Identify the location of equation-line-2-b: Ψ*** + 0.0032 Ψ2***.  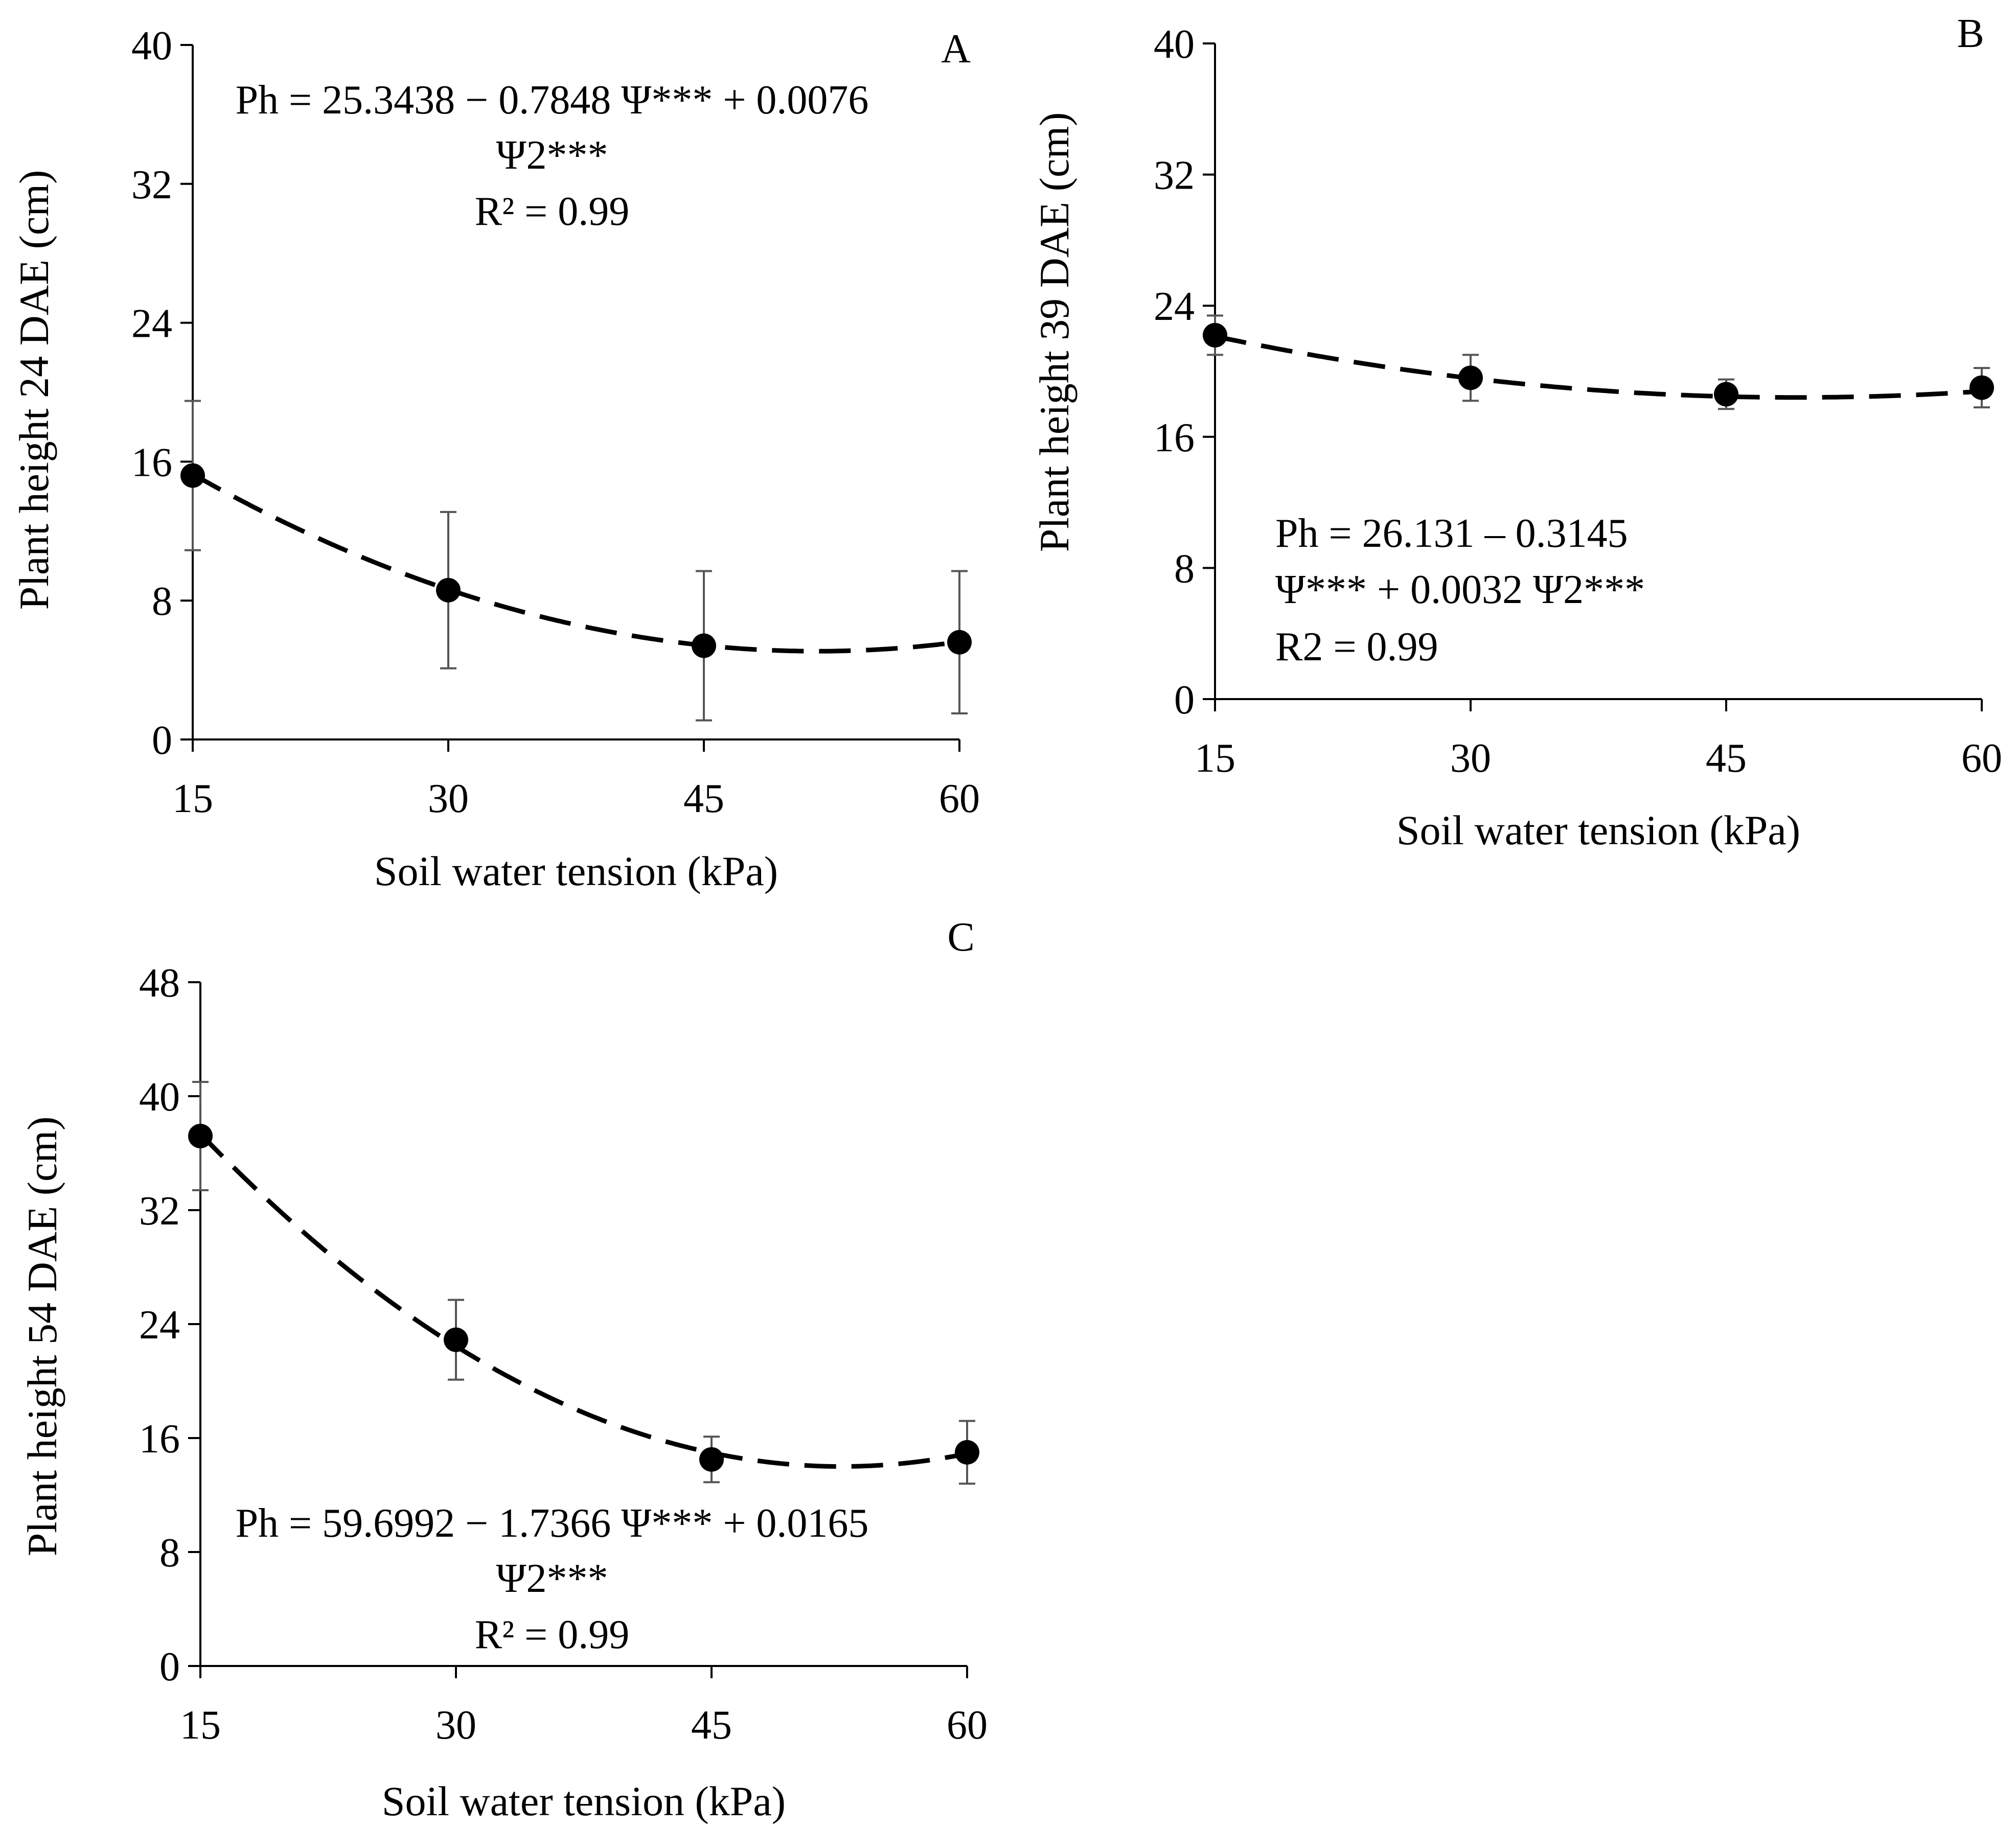
(1460, 589).